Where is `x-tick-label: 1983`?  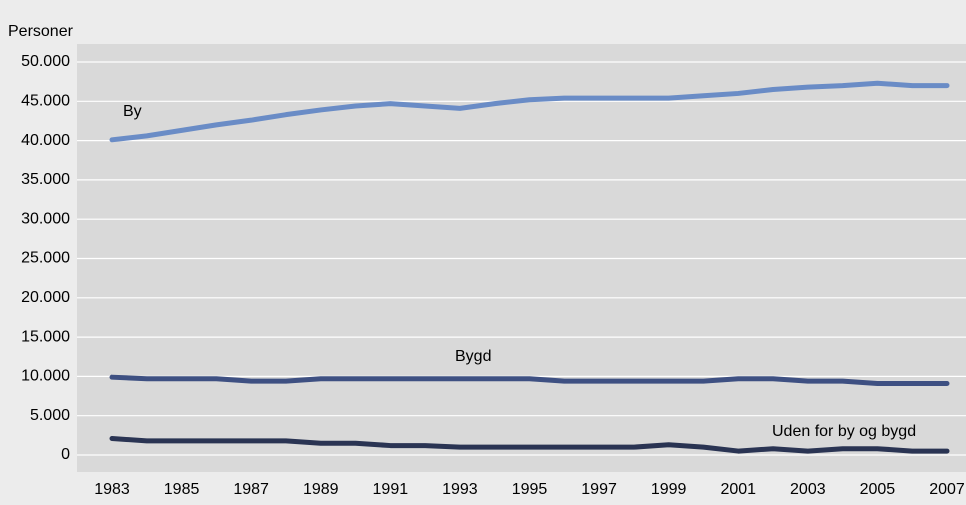
x-tick-label: 1983 is located at coordinates (112, 489).